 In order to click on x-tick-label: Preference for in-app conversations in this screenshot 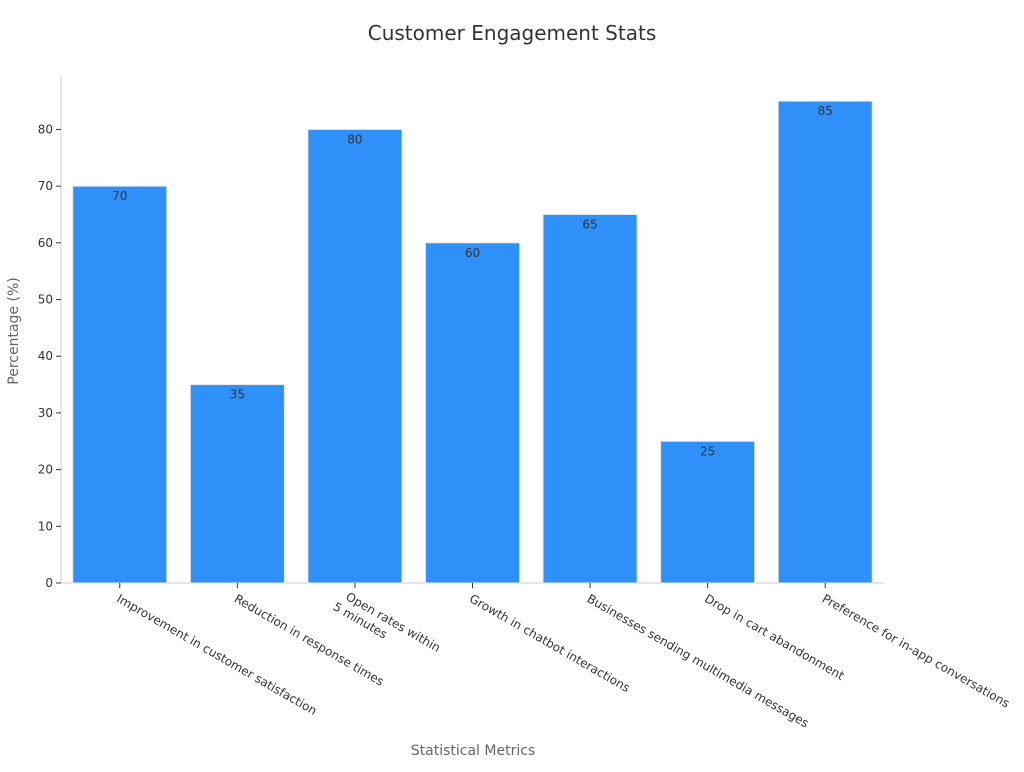, I will do `click(916, 650)`.